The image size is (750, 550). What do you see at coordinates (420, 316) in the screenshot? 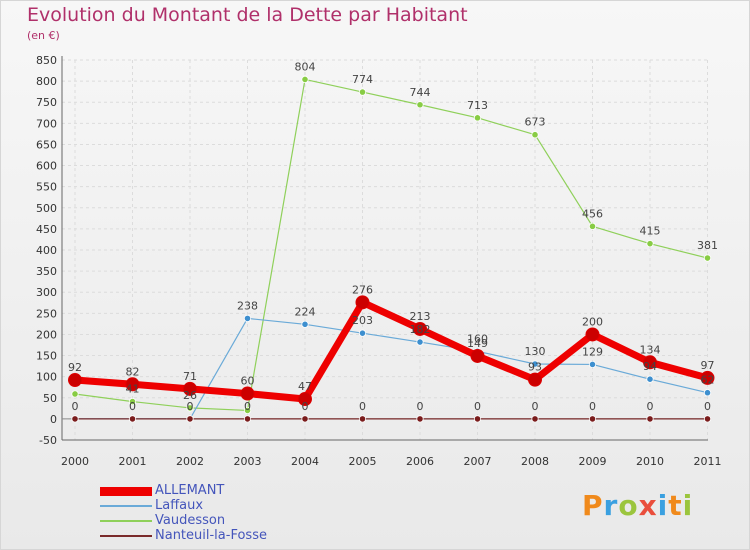
I see `data-label: 213` at bounding box center [420, 316].